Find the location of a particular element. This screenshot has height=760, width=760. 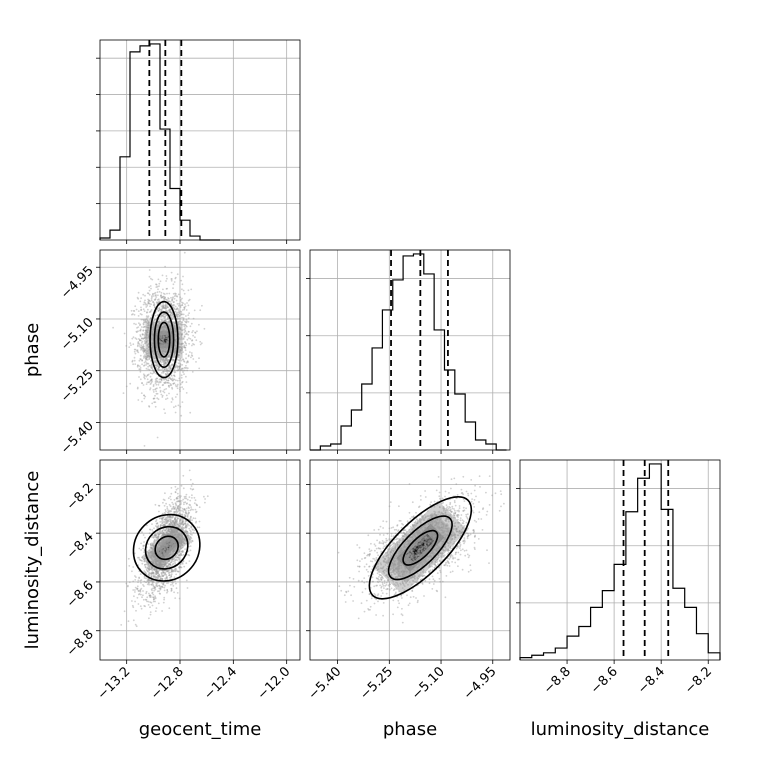

panel-geocent_time-vs-luminosity_distance-density is located at coordinates (166, 548).